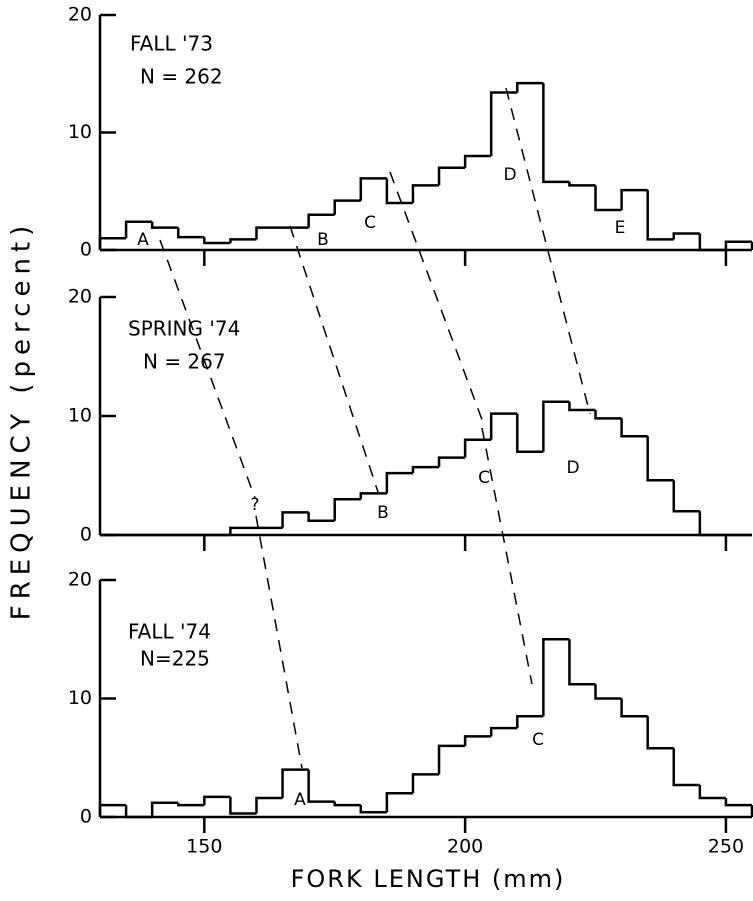 The height and width of the screenshot is (901, 753). I want to click on annotation: N = 262, so click(181, 77).